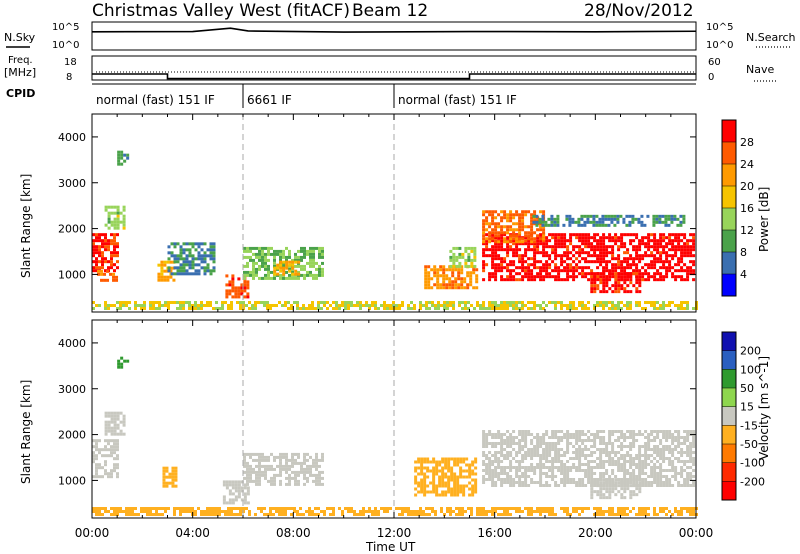 The width and height of the screenshot is (800, 554). Describe the element at coordinates (72, 137) in the screenshot. I see `y-tick-label: 4000` at that location.